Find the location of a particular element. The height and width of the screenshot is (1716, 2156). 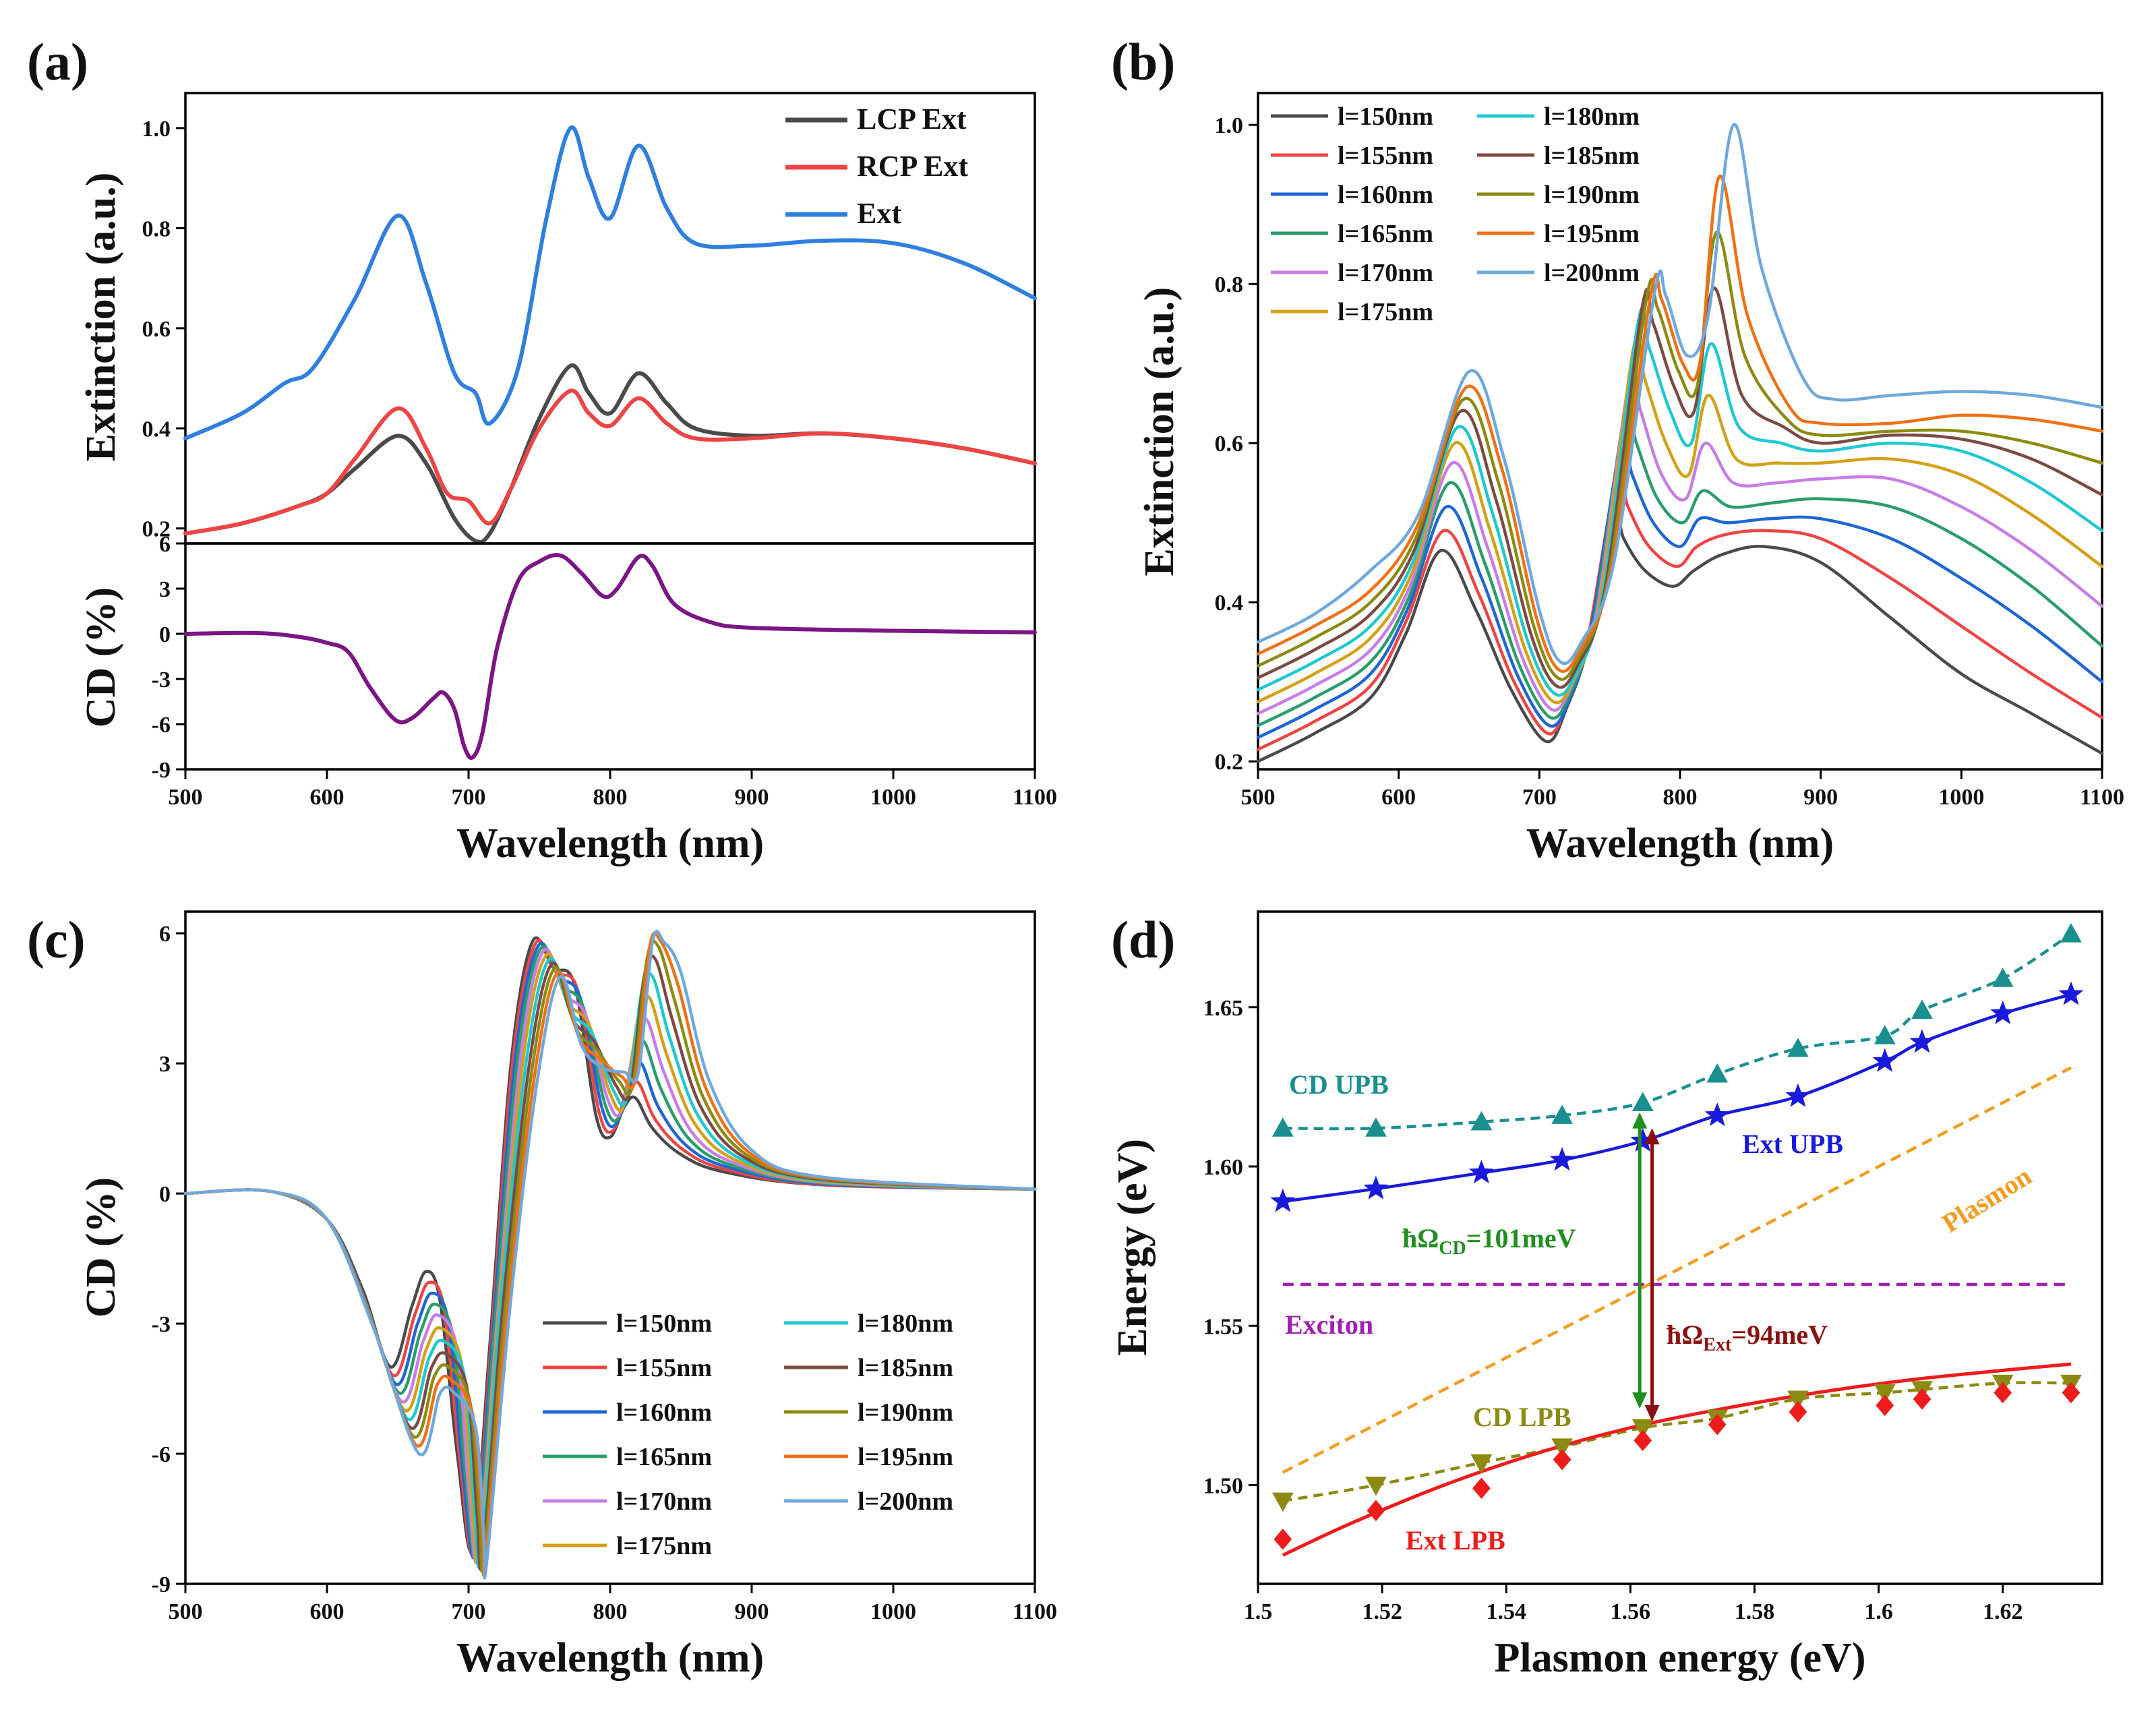

y-axis-title: Energy (eV) is located at coordinates (1133, 1247).